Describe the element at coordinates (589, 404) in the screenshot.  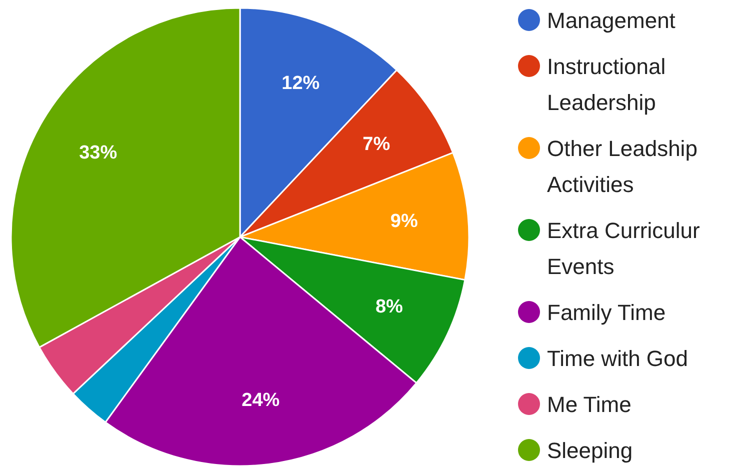
I see `legend-label: Me Time` at that location.